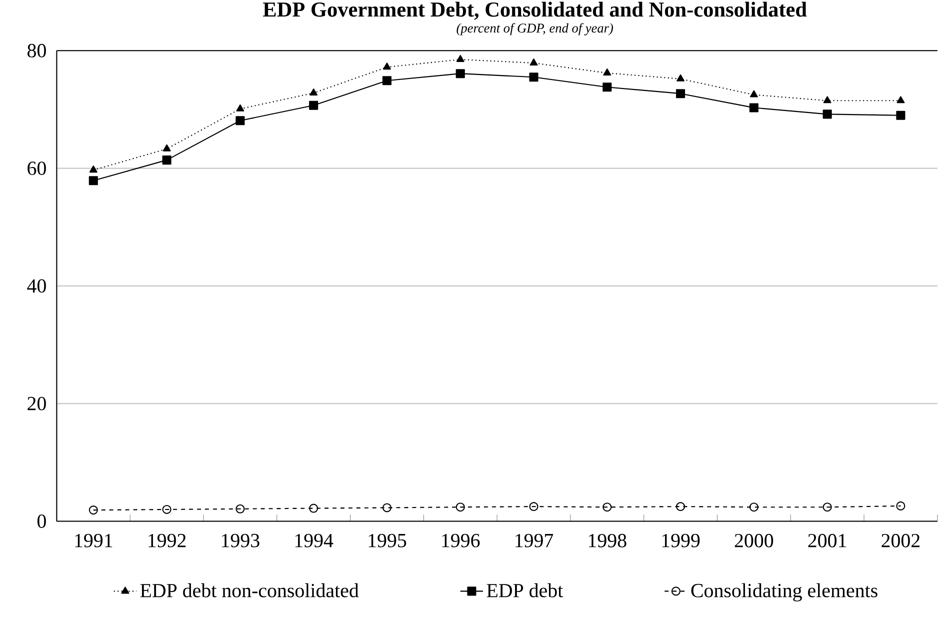  Describe the element at coordinates (607, 541) in the screenshot. I see `x-tick-label: 1998` at that location.